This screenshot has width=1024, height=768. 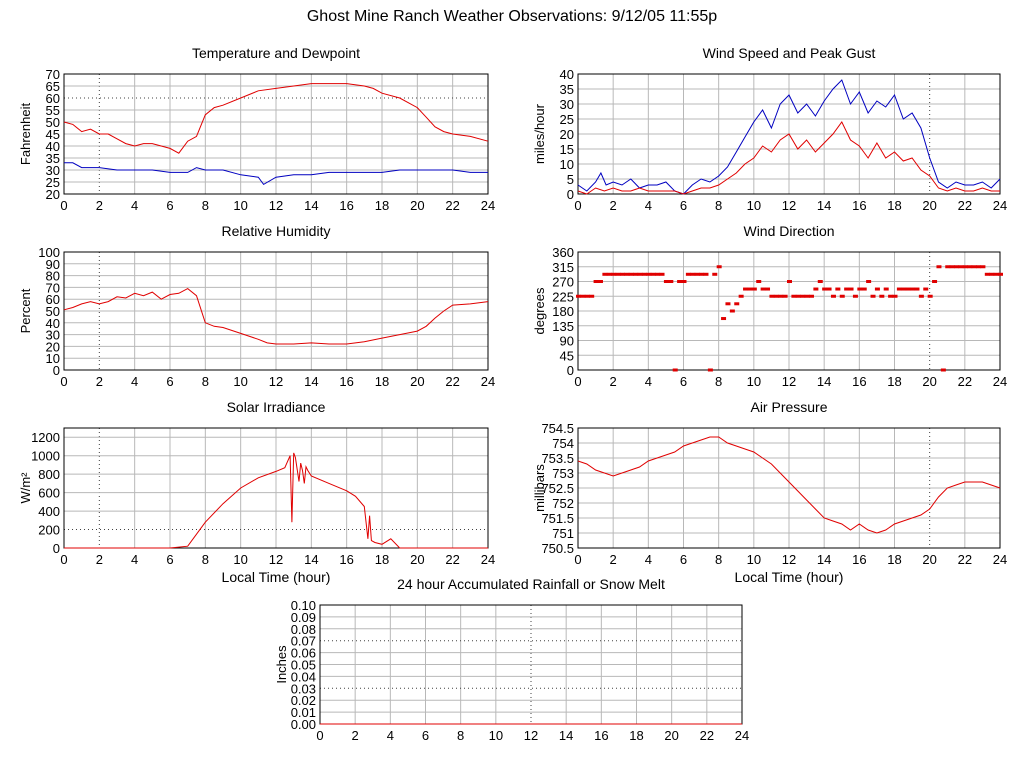 I want to click on pressure-xtick-label: 20, so click(x=929, y=559).